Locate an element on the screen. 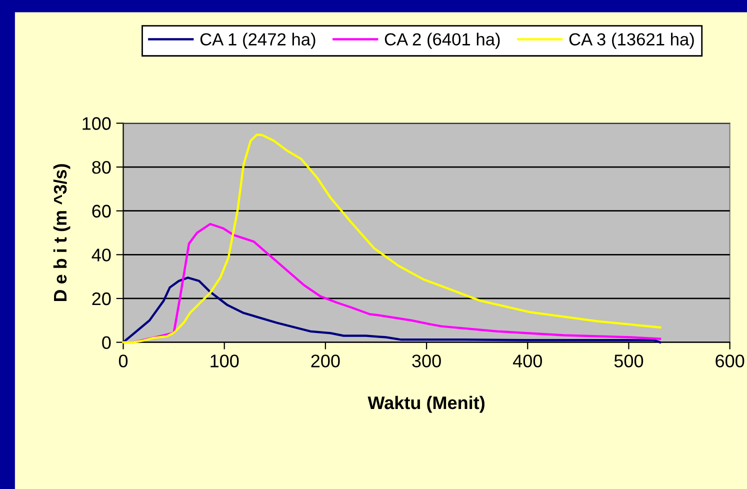 This screenshot has width=747, height=489. x-tick-label: 100 is located at coordinates (224, 361).